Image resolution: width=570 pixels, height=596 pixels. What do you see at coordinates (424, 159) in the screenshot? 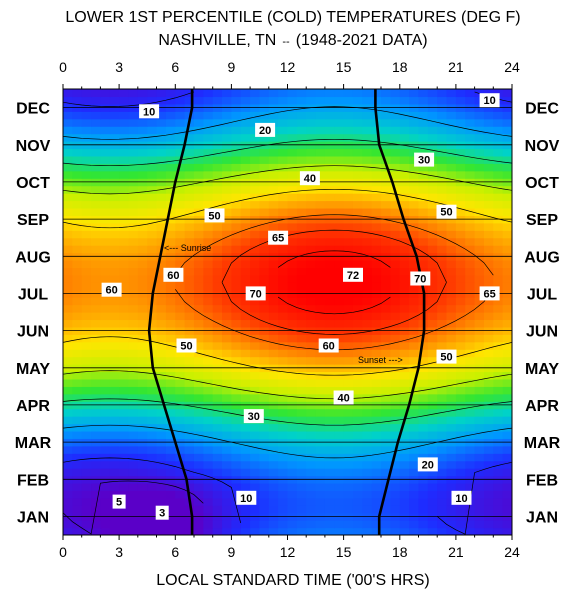
I see `contour-label: 30` at bounding box center [424, 159].